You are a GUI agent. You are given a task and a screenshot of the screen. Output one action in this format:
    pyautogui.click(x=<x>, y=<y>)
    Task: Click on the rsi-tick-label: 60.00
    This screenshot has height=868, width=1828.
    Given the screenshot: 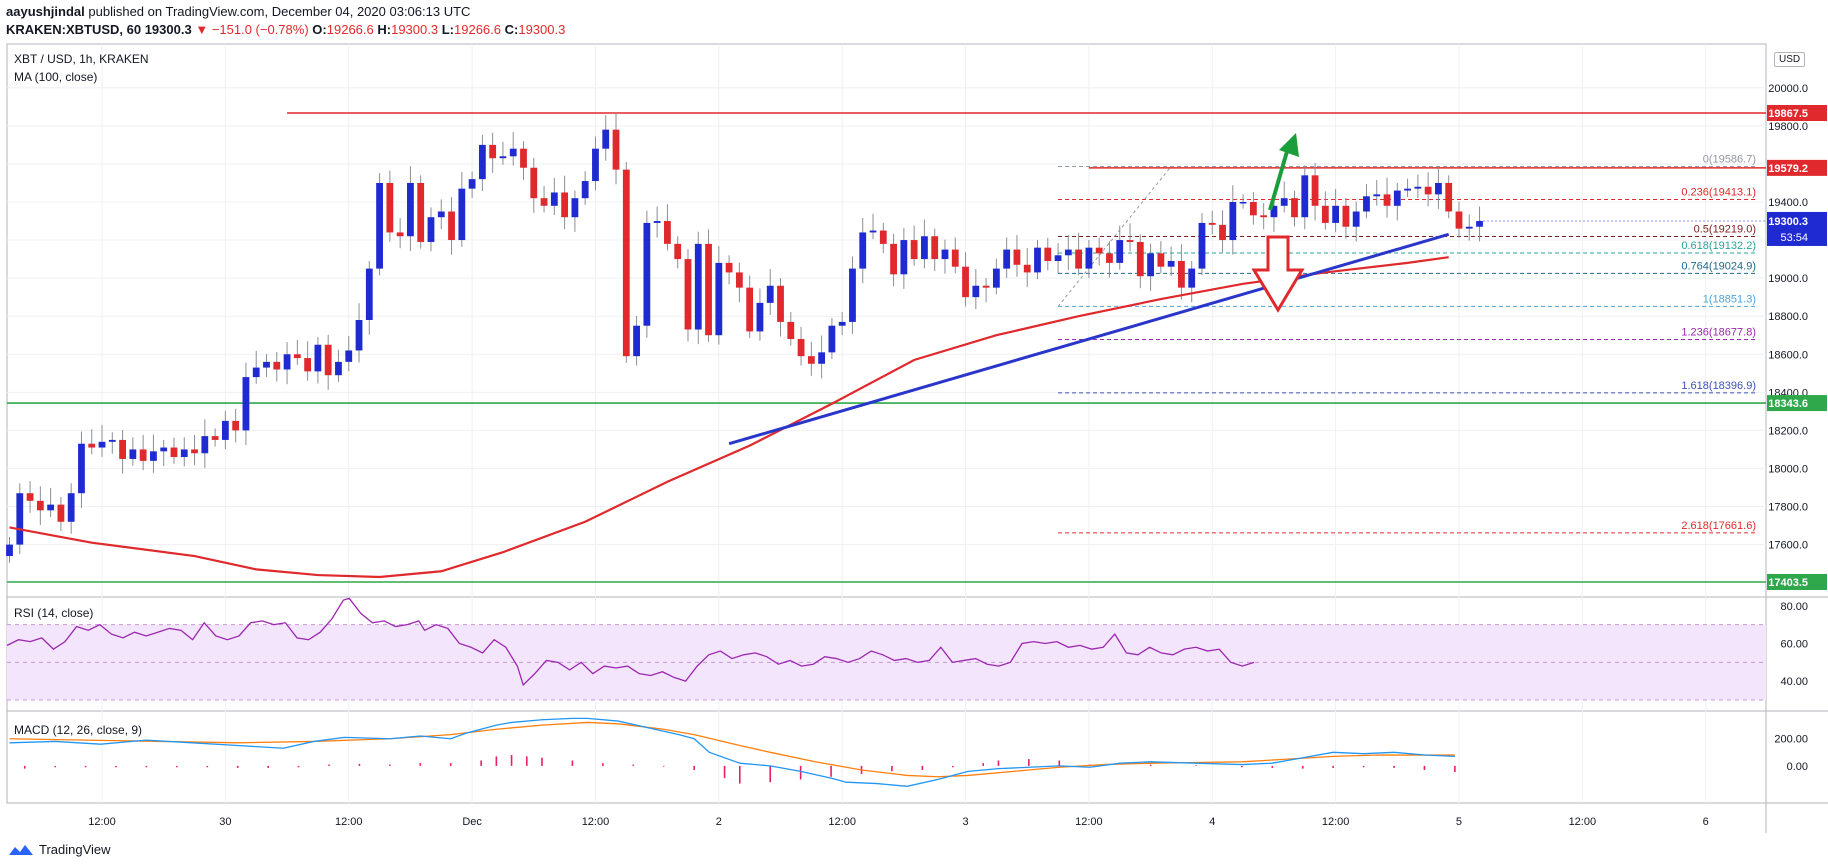 What is the action you would take?
    pyautogui.click(x=1794, y=645)
    